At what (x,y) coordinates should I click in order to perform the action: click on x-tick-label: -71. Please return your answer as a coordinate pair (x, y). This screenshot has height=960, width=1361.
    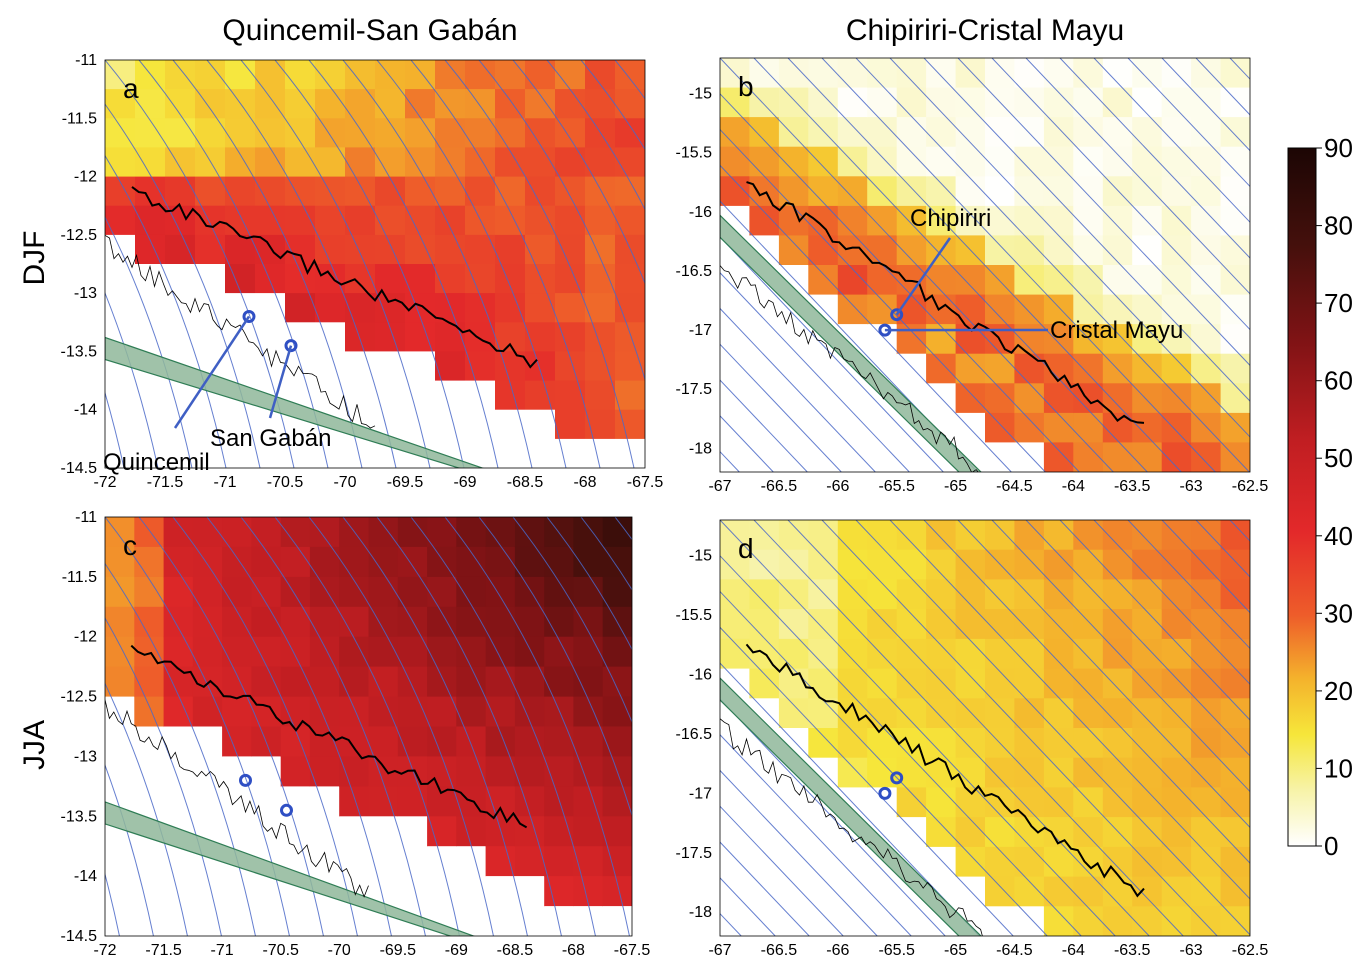
    Looking at the image, I should click on (224, 482).